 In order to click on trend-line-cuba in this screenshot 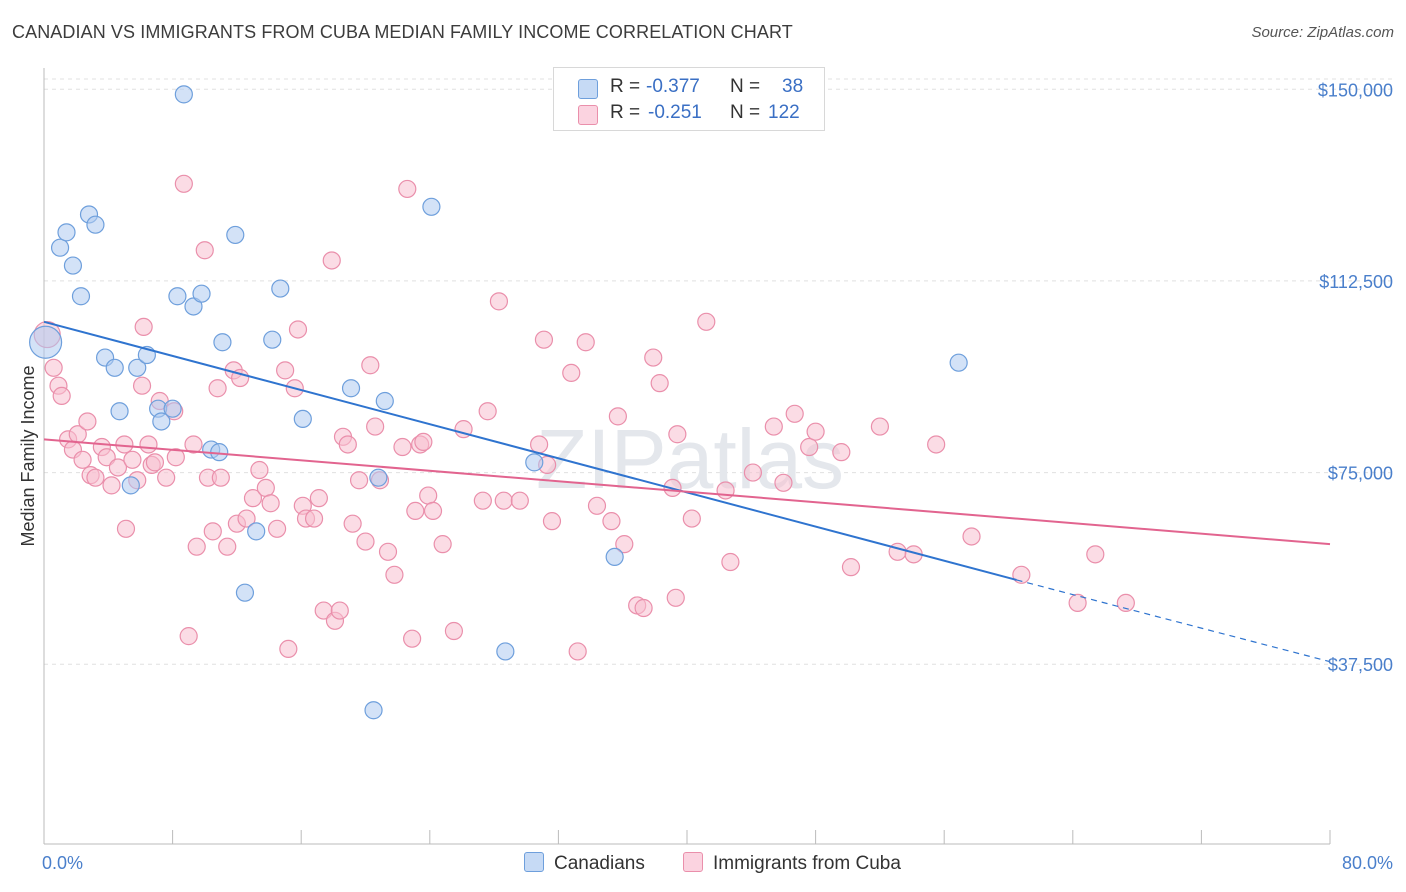, I will do `click(687, 492)`.